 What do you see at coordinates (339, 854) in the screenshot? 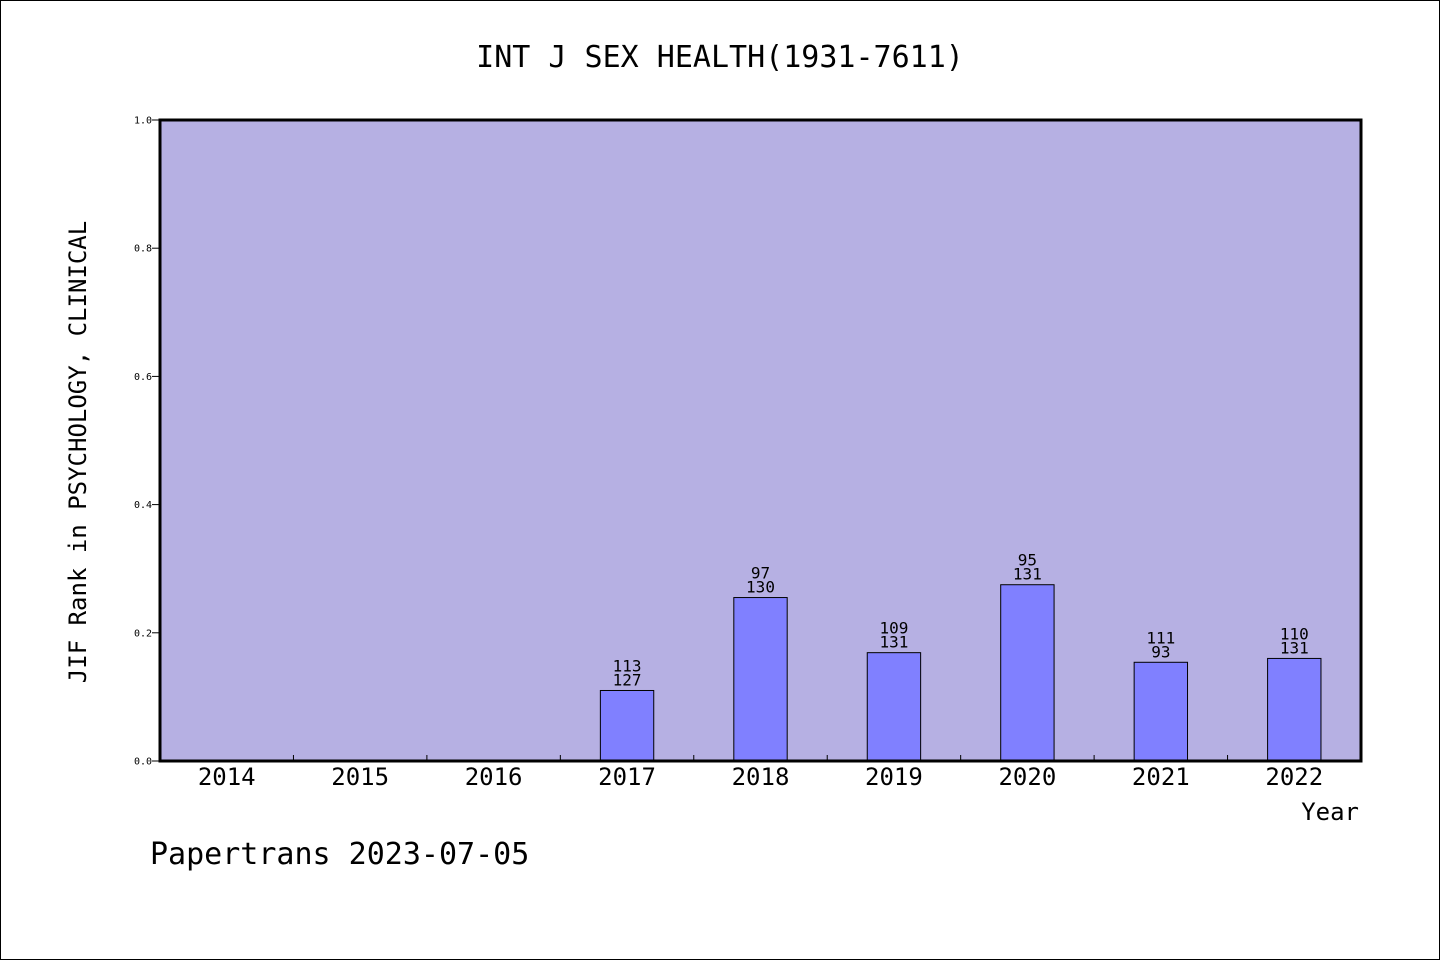
I see `footer-text: Papertrans 2023-07-05` at bounding box center [339, 854].